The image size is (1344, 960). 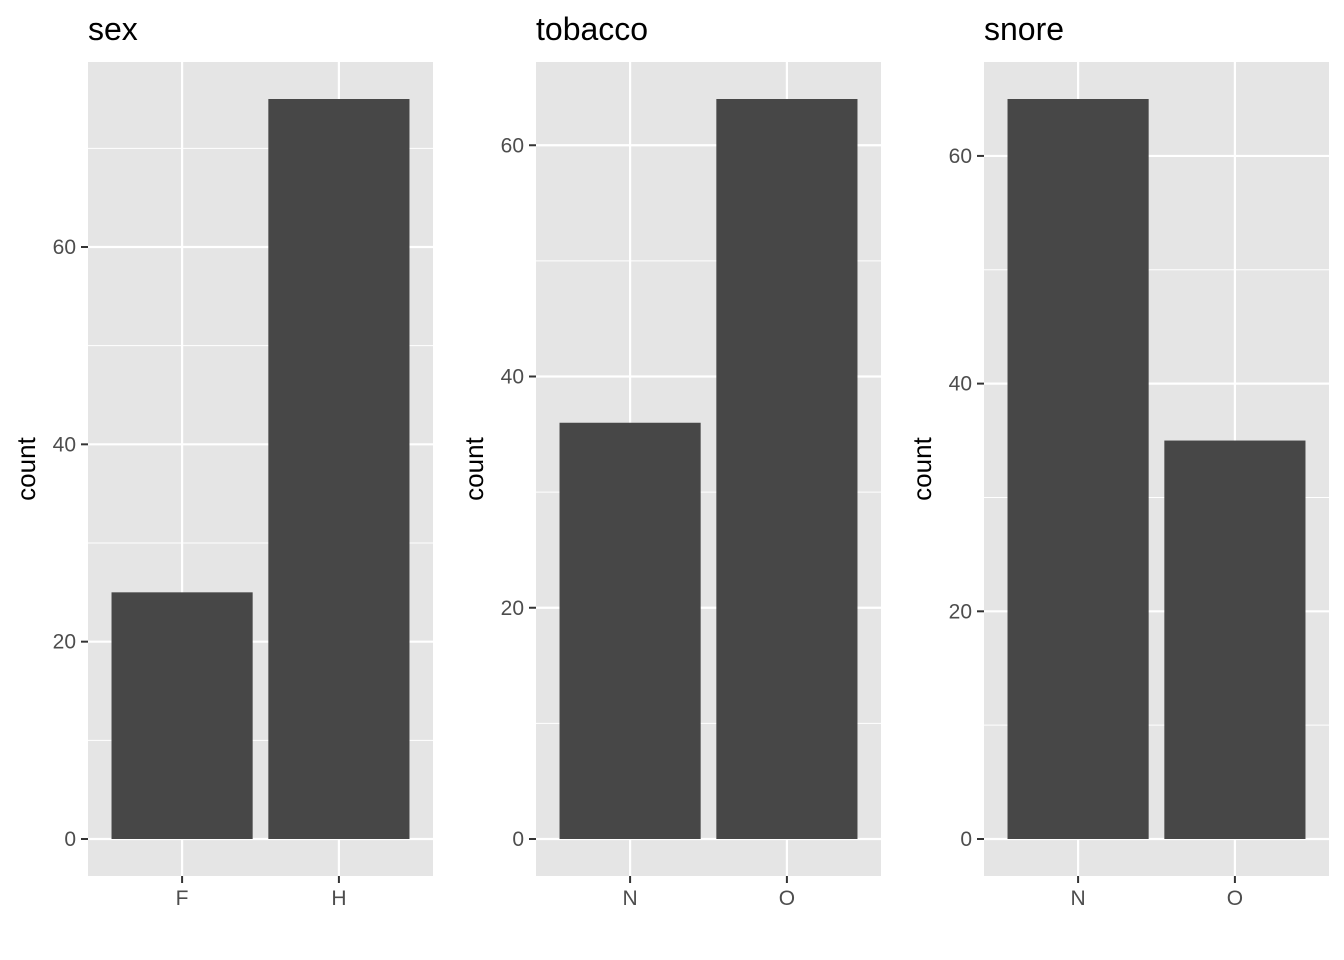 I want to click on x-tick-label: F, so click(x=182, y=898).